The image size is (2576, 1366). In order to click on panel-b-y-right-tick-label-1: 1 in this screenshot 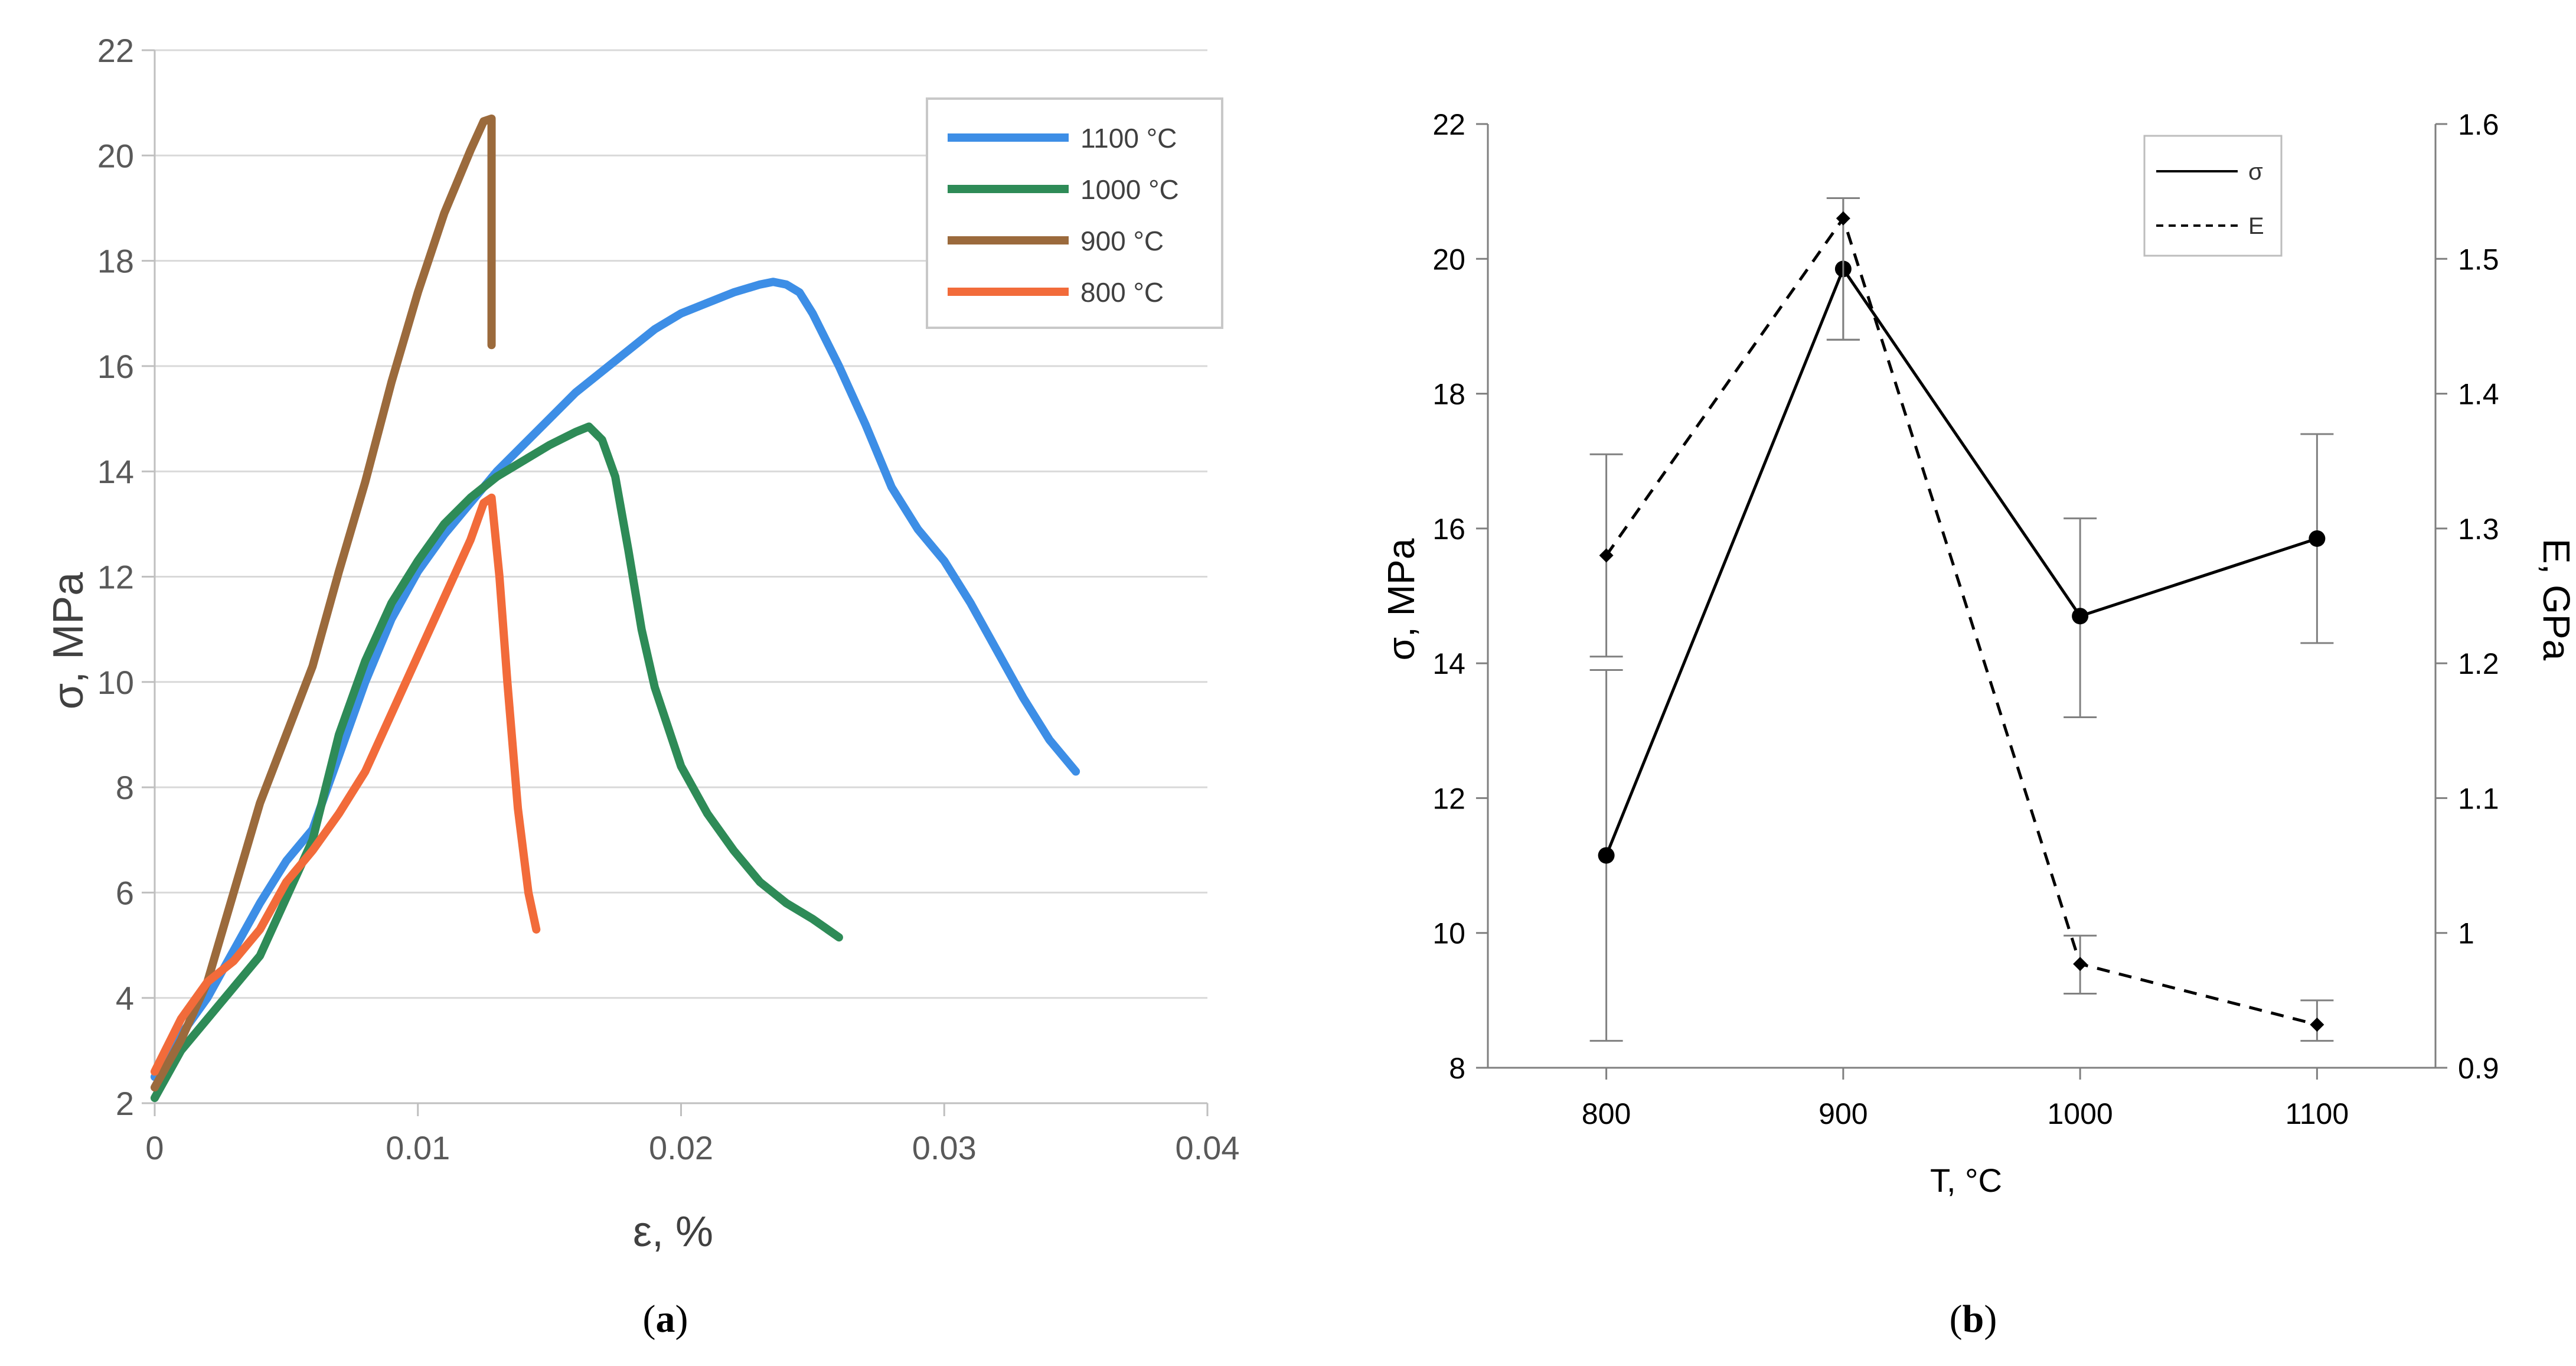, I will do `click(2466, 933)`.